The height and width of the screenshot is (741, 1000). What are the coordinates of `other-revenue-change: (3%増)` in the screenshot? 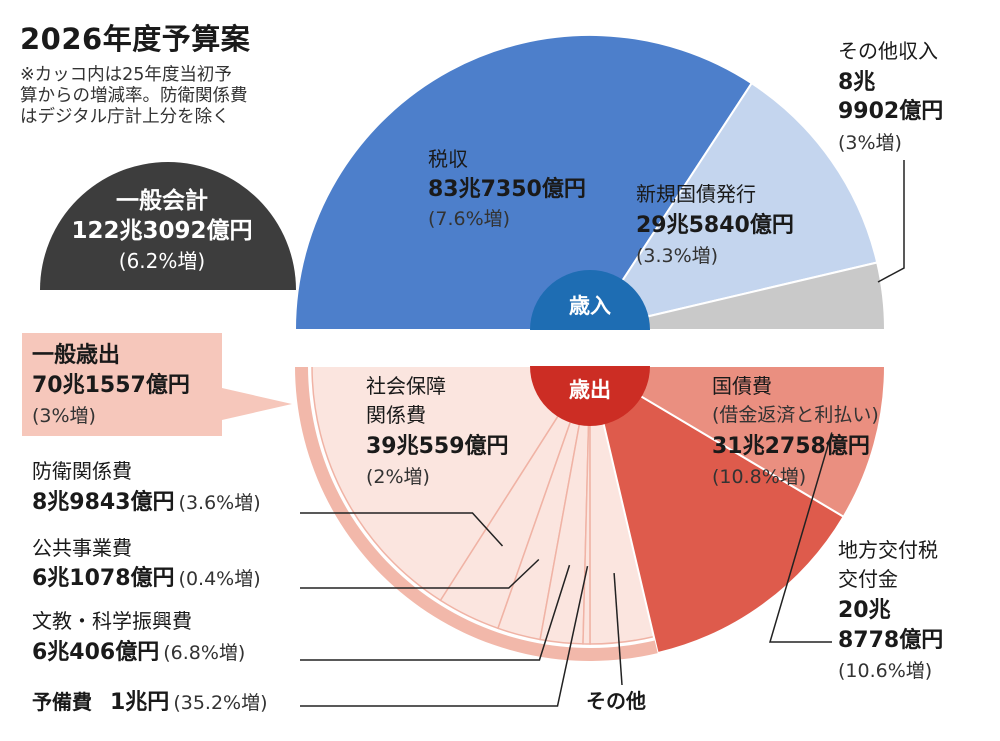 It's located at (870, 143).